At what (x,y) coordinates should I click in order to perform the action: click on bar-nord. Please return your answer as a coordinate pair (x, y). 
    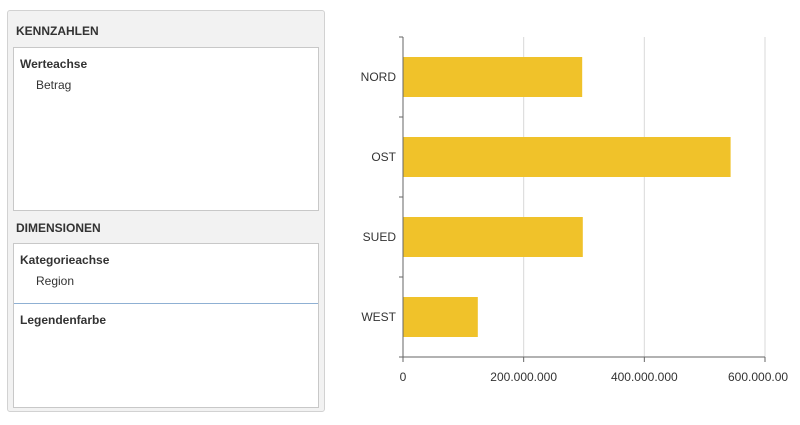
    Looking at the image, I should click on (493, 77).